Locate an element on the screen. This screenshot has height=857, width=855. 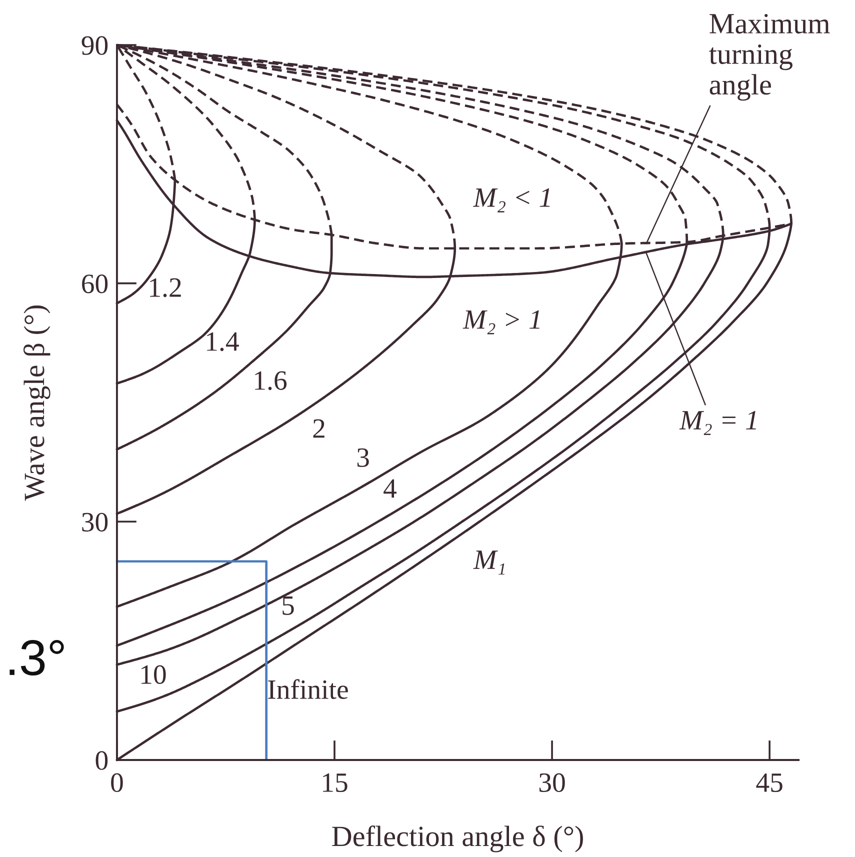
annotation: Infinite is located at coordinates (308, 689).